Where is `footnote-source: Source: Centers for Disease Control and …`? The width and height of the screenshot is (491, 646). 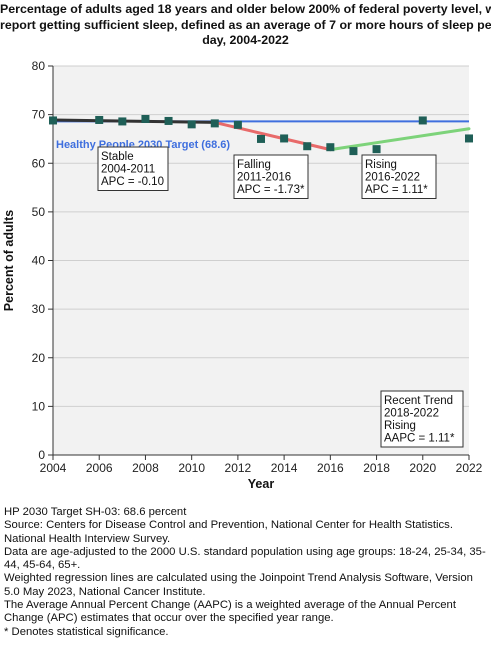 footnote-source: Source: Centers for Disease Control and … is located at coordinates (228, 532).